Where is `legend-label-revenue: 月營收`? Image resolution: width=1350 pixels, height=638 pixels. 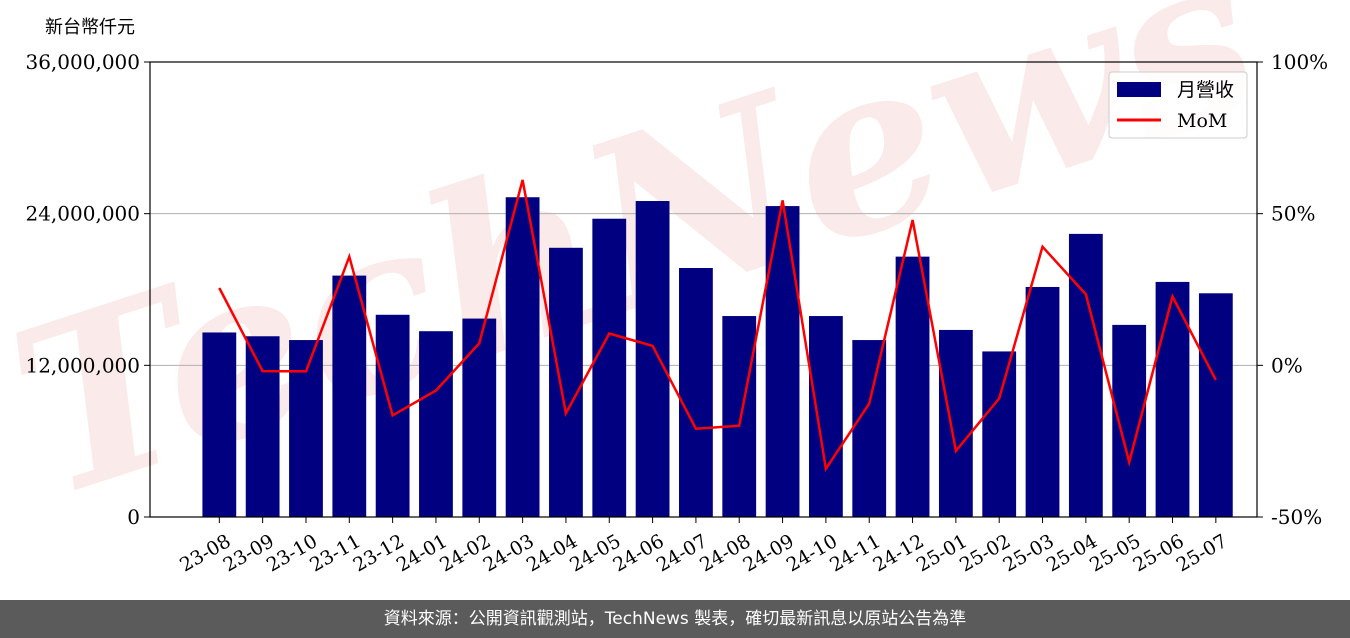
legend-label-revenue: 月營收 is located at coordinates (1205, 90).